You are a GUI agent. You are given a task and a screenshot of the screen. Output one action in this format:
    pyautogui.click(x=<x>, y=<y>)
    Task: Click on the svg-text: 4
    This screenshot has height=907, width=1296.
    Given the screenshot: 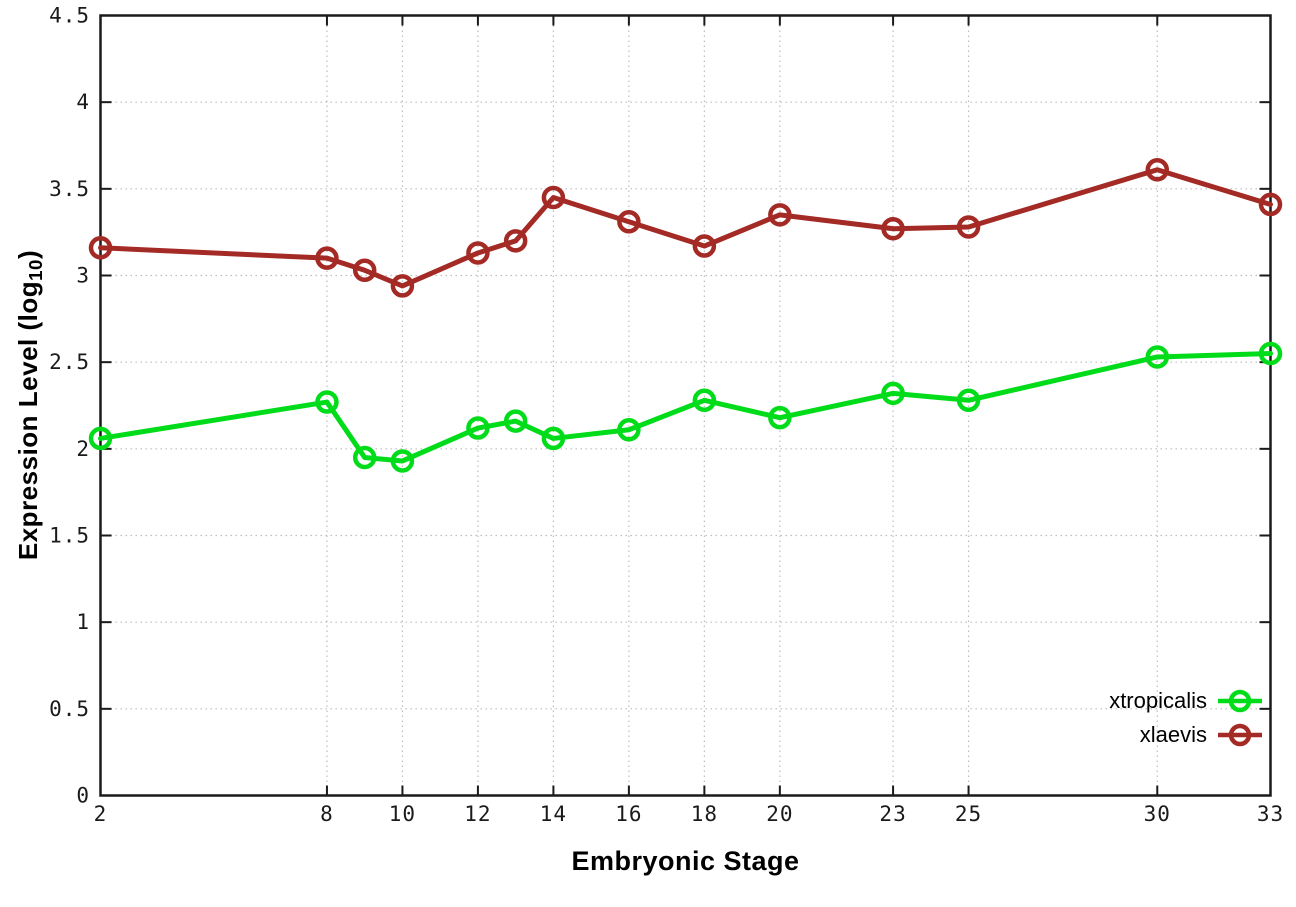 What is the action you would take?
    pyautogui.click(x=83, y=102)
    